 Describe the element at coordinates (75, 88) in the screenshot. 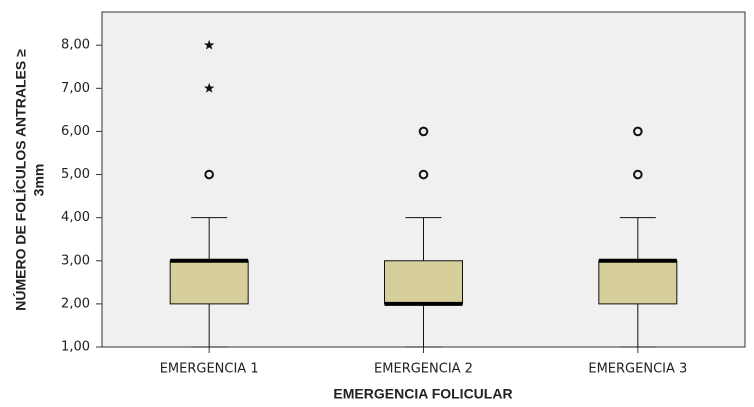

I see `y-tick-label: 7,00` at that location.